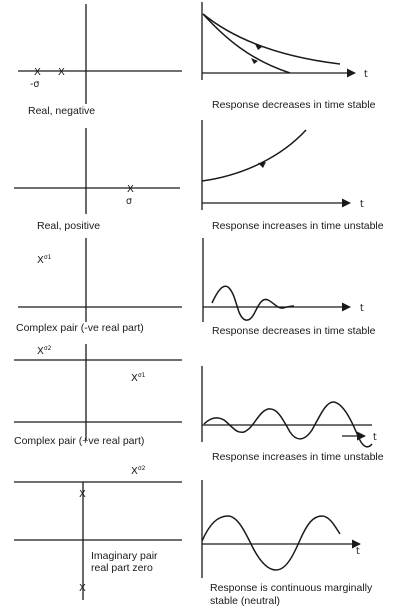 Image resolution: width=402 pixels, height=610 pixels. What do you see at coordinates (294, 331) in the screenshot?
I see `row-3-response-label: Response decreases in time stable` at bounding box center [294, 331].